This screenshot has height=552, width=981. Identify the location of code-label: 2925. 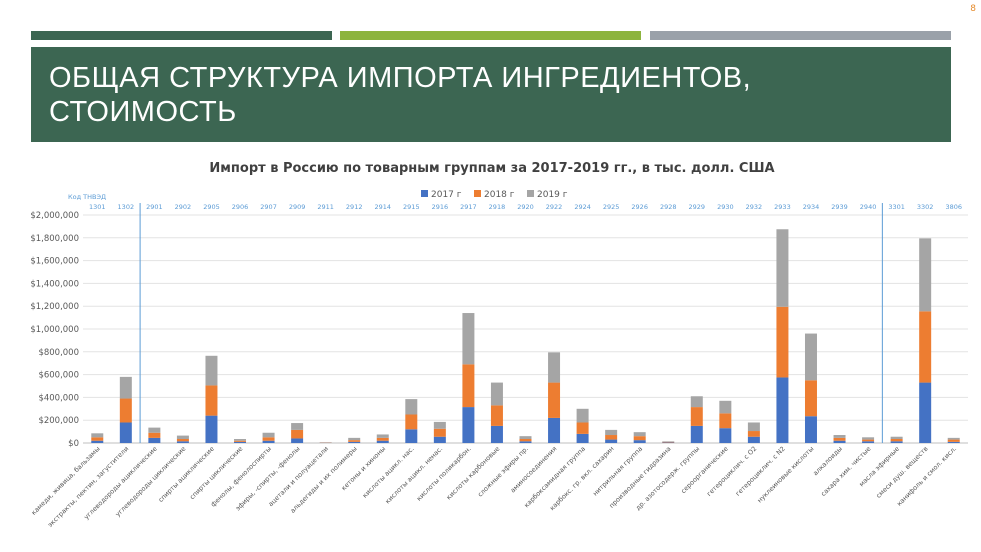
(611, 207).